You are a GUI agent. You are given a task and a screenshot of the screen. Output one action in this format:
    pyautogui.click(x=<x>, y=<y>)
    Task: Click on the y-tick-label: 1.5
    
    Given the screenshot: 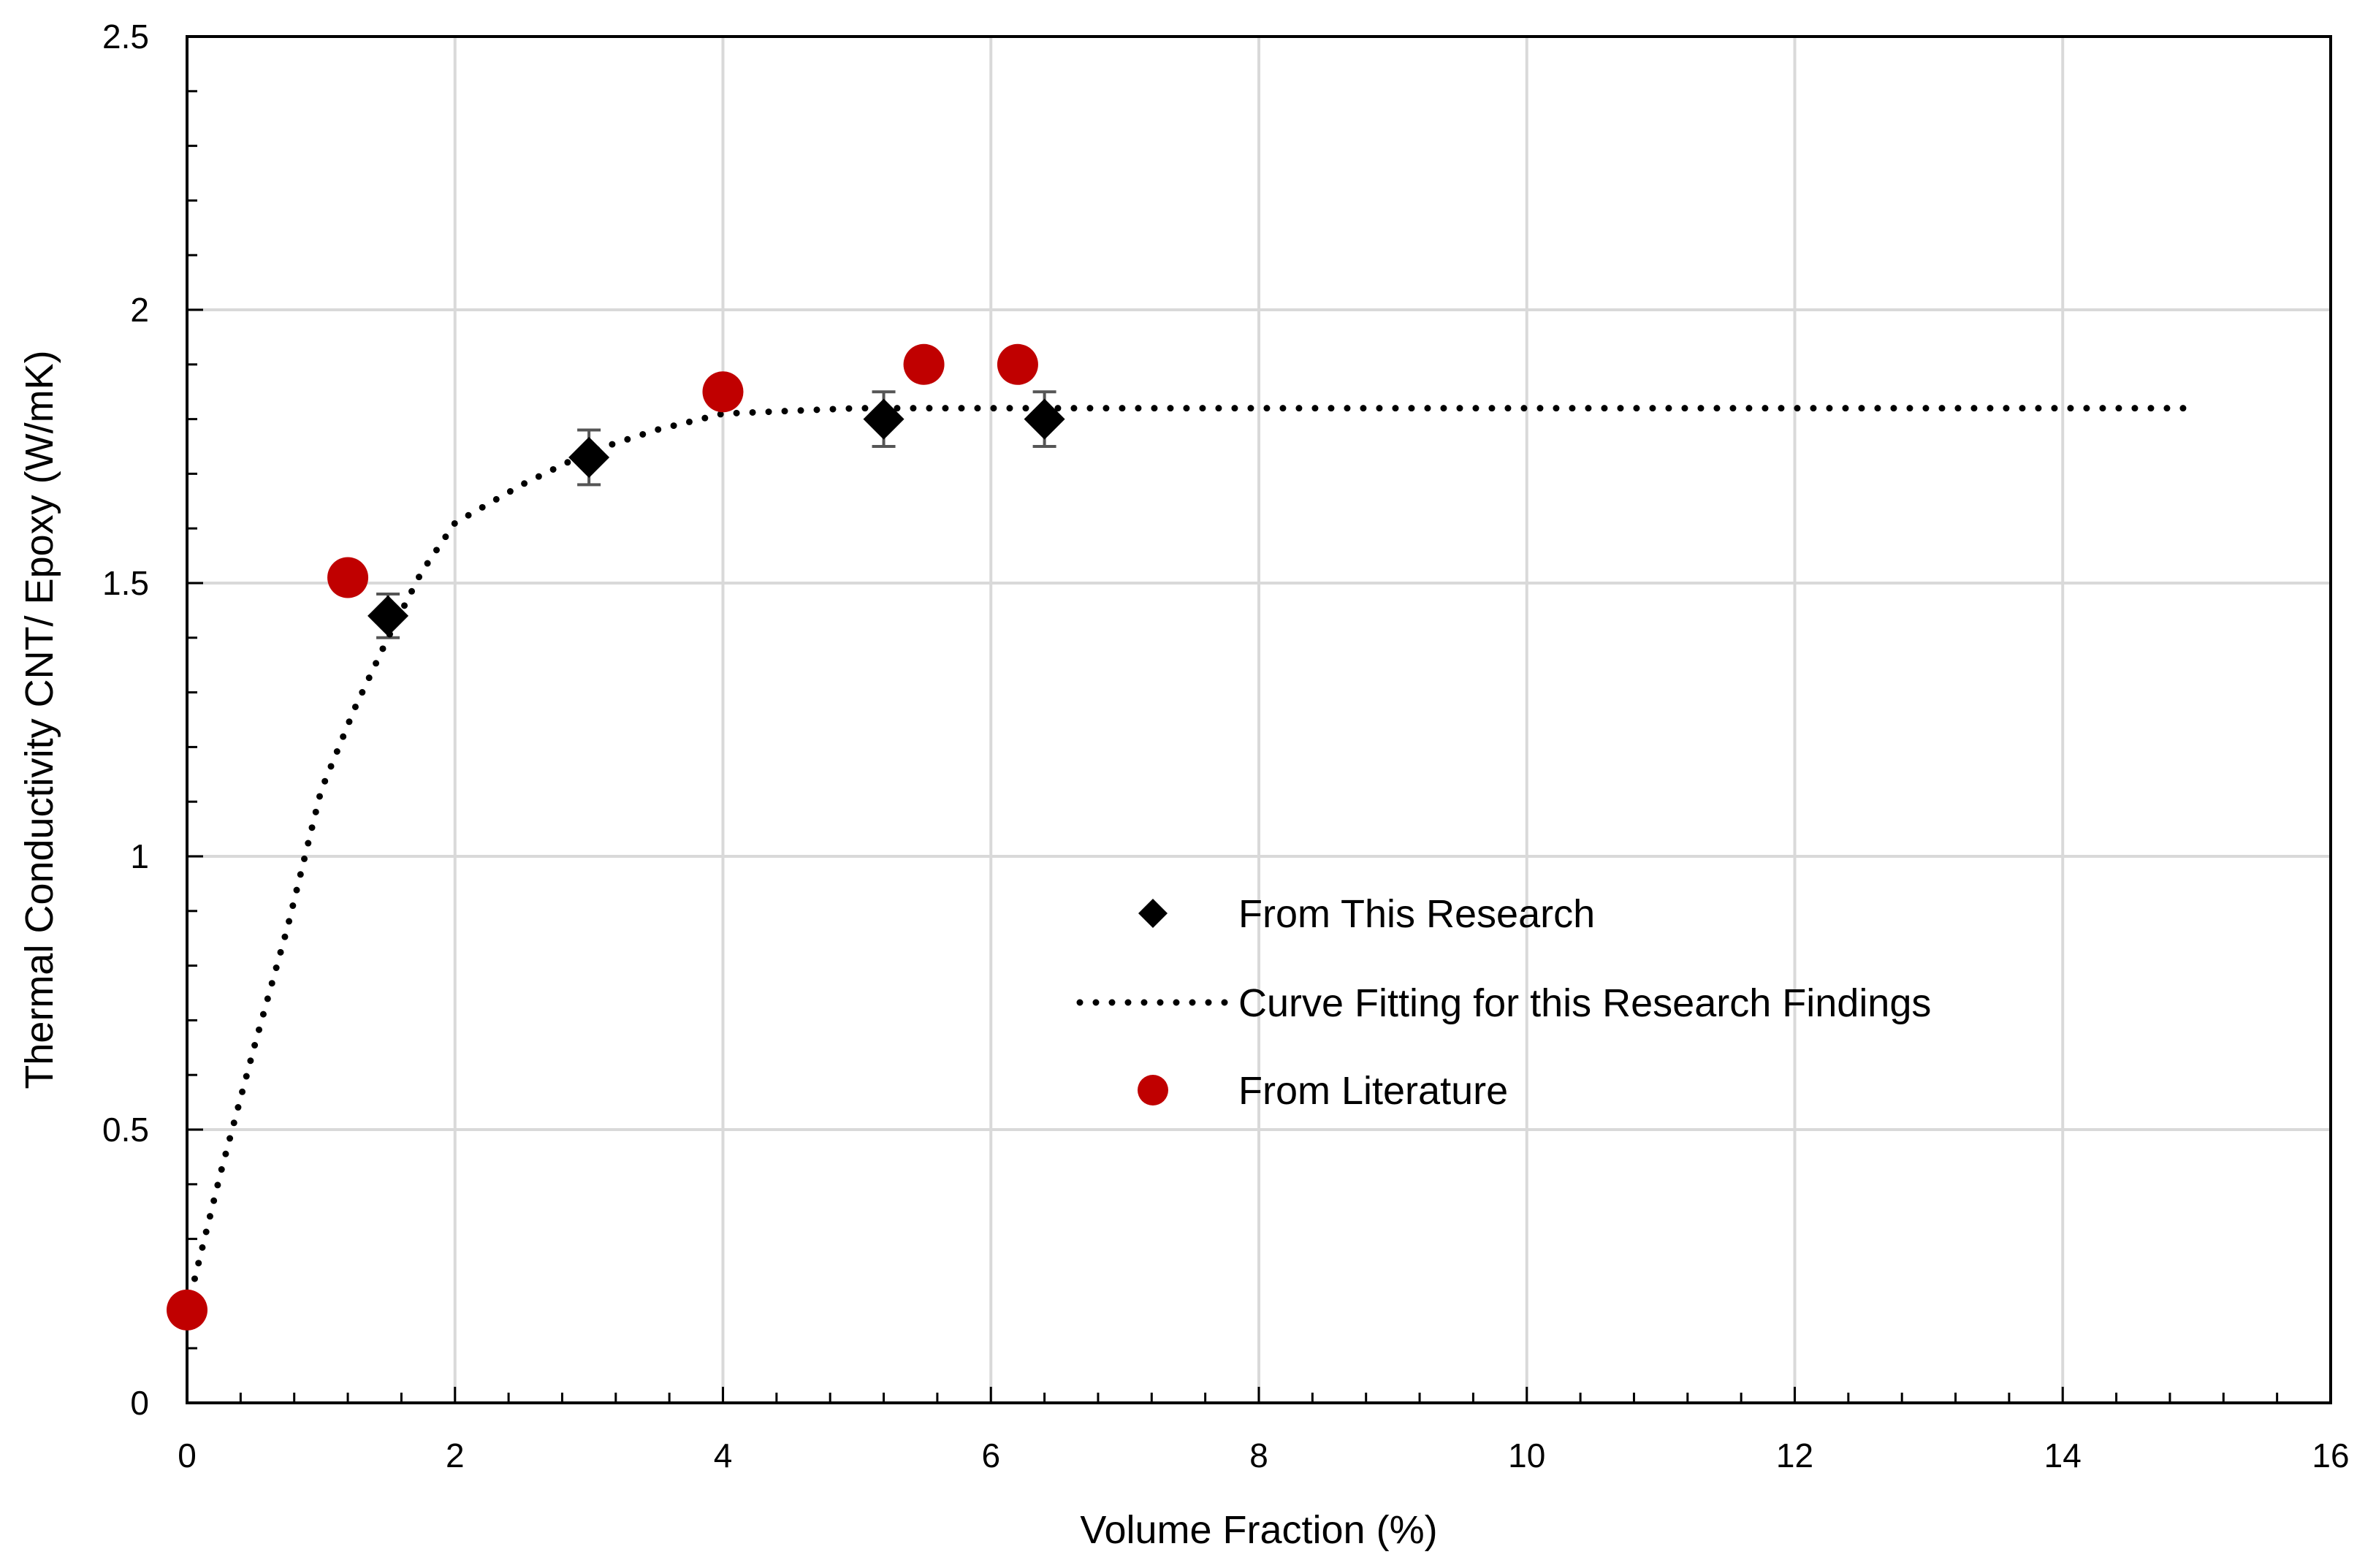 What is the action you would take?
    pyautogui.click(x=126, y=583)
    